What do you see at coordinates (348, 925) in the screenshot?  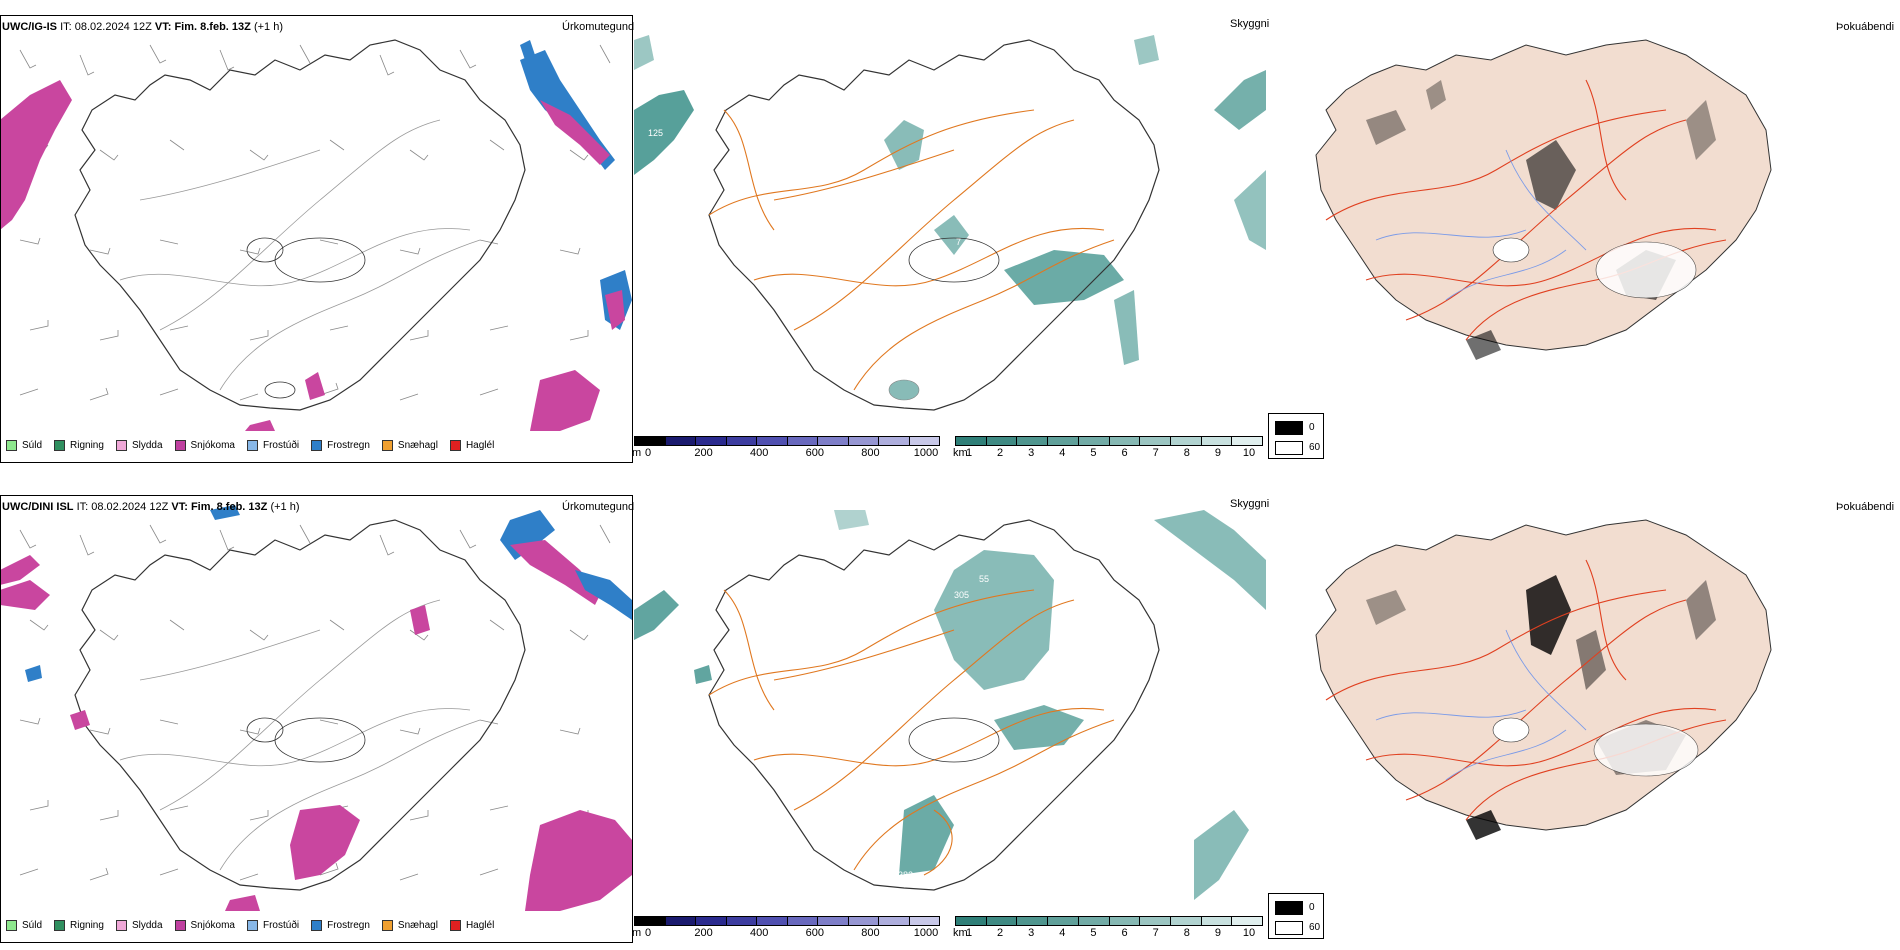 I see `legend-label: Frostregn` at bounding box center [348, 925].